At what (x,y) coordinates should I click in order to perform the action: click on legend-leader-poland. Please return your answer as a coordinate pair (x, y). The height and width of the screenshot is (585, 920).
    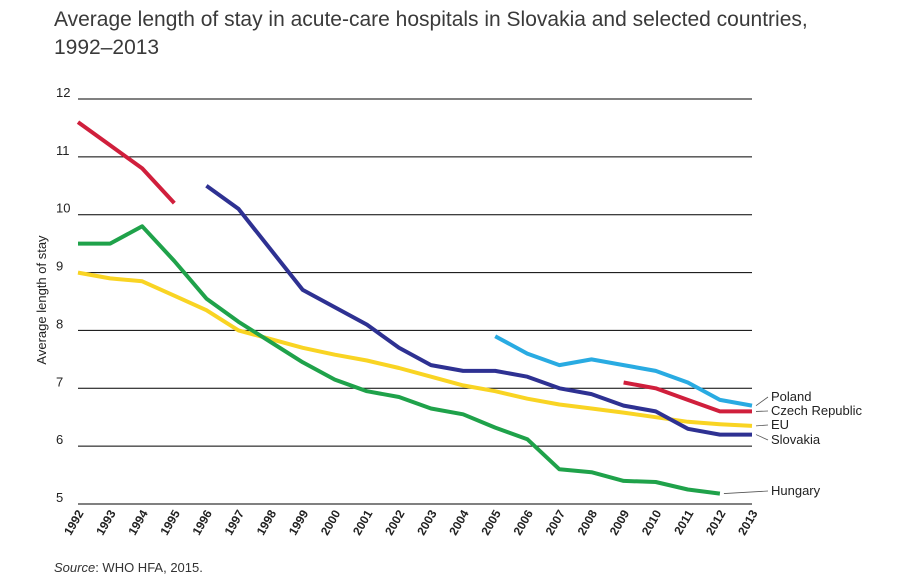
    Looking at the image, I should click on (762, 401).